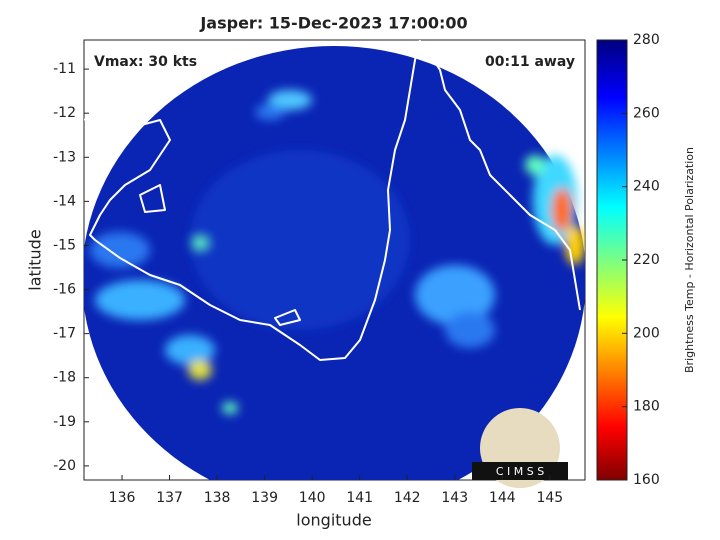  Describe the element at coordinates (502, 498) in the screenshot. I see `x-tick-label: 144` at that location.